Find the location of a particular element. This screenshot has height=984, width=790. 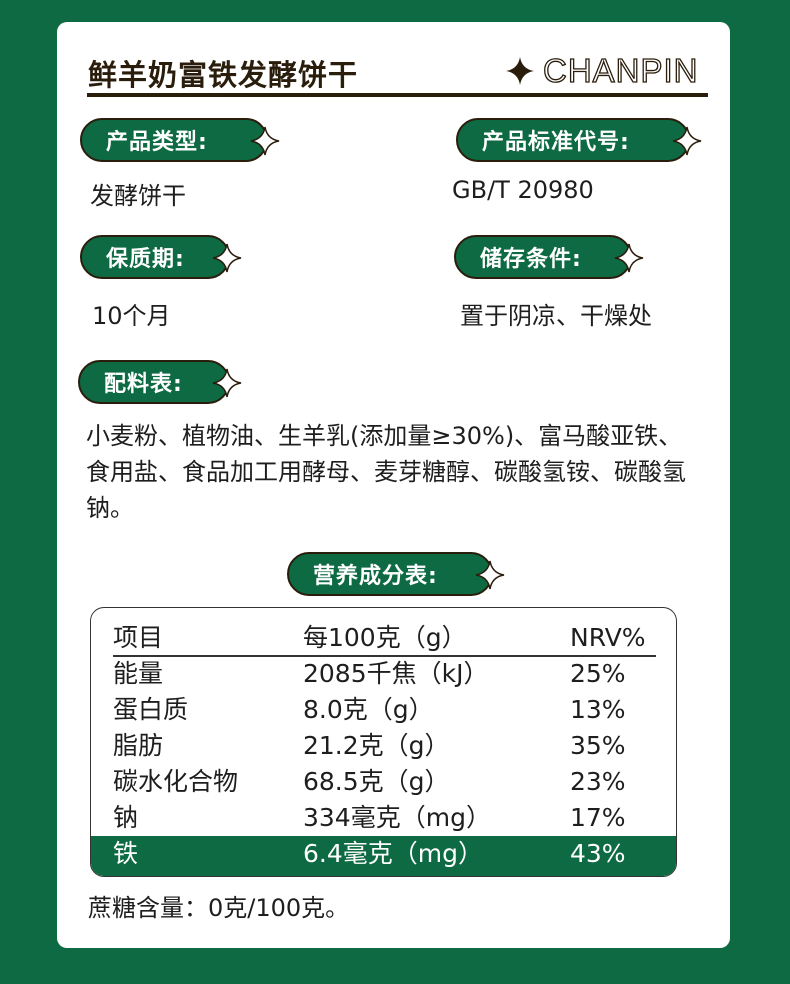

table-header: 项目 每100克（g） NRV% is located at coordinates (383, 638).